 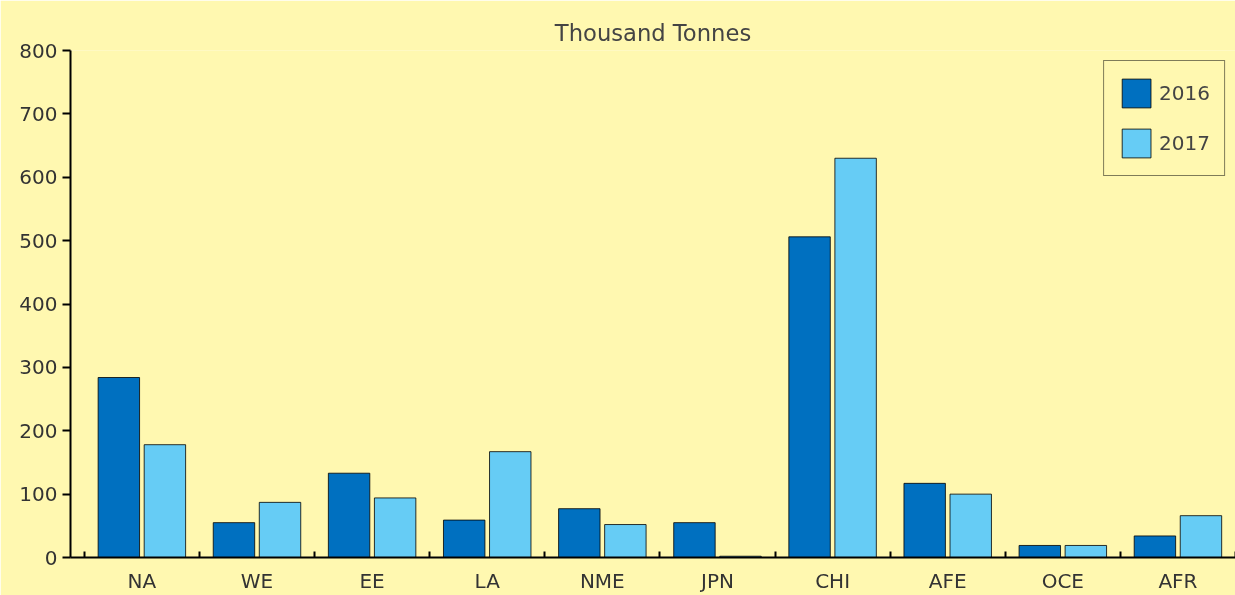 What do you see at coordinates (38, 367) in the screenshot?
I see `y-tick-label: 300` at bounding box center [38, 367].